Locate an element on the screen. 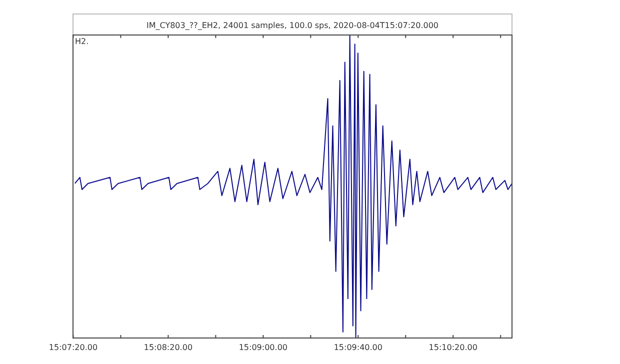 This screenshot has height=364, width=620. x-tick-label: 15:07:20.00 is located at coordinates (73, 347).